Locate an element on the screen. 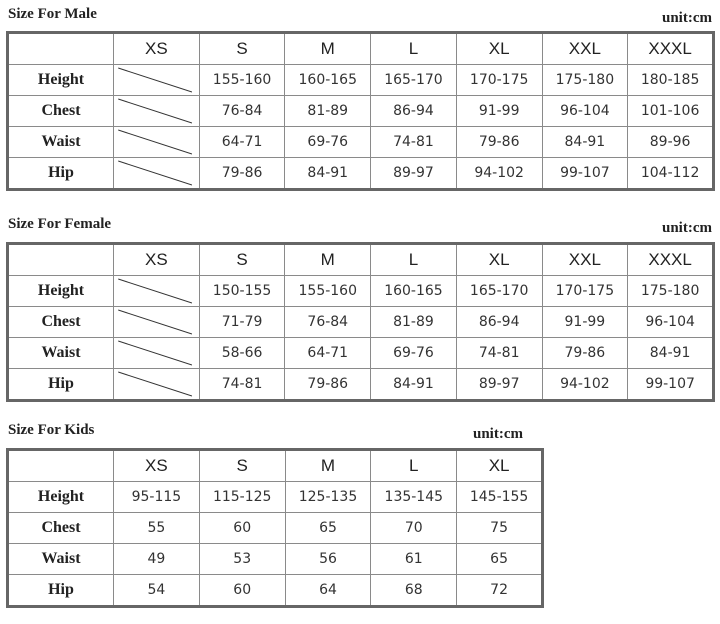 Image resolution: width=720 pixels, height=624 pixels. measurement-cell: 68 is located at coordinates (414, 590).